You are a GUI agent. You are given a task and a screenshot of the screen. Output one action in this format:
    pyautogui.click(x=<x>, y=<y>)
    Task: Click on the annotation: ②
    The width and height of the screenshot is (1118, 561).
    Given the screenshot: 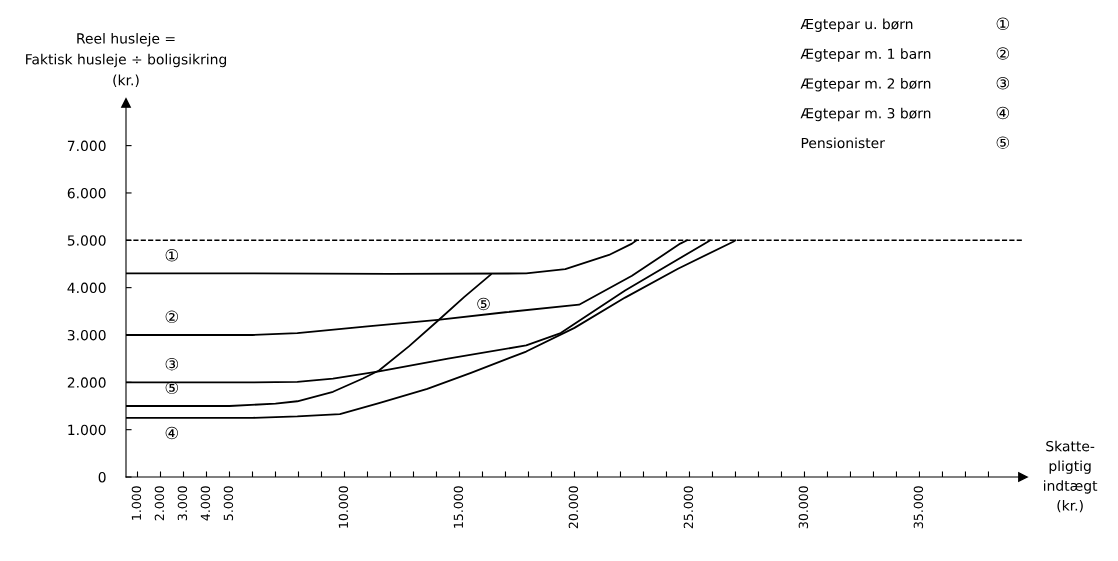 What is the action you would take?
    pyautogui.click(x=172, y=317)
    